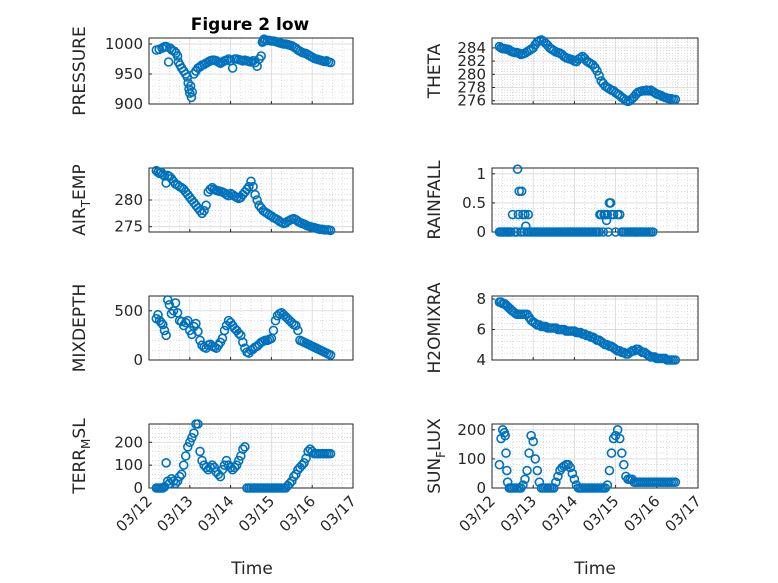  What do you see at coordinates (481, 174) in the screenshot?
I see `y-tick-label: 1` at bounding box center [481, 174].